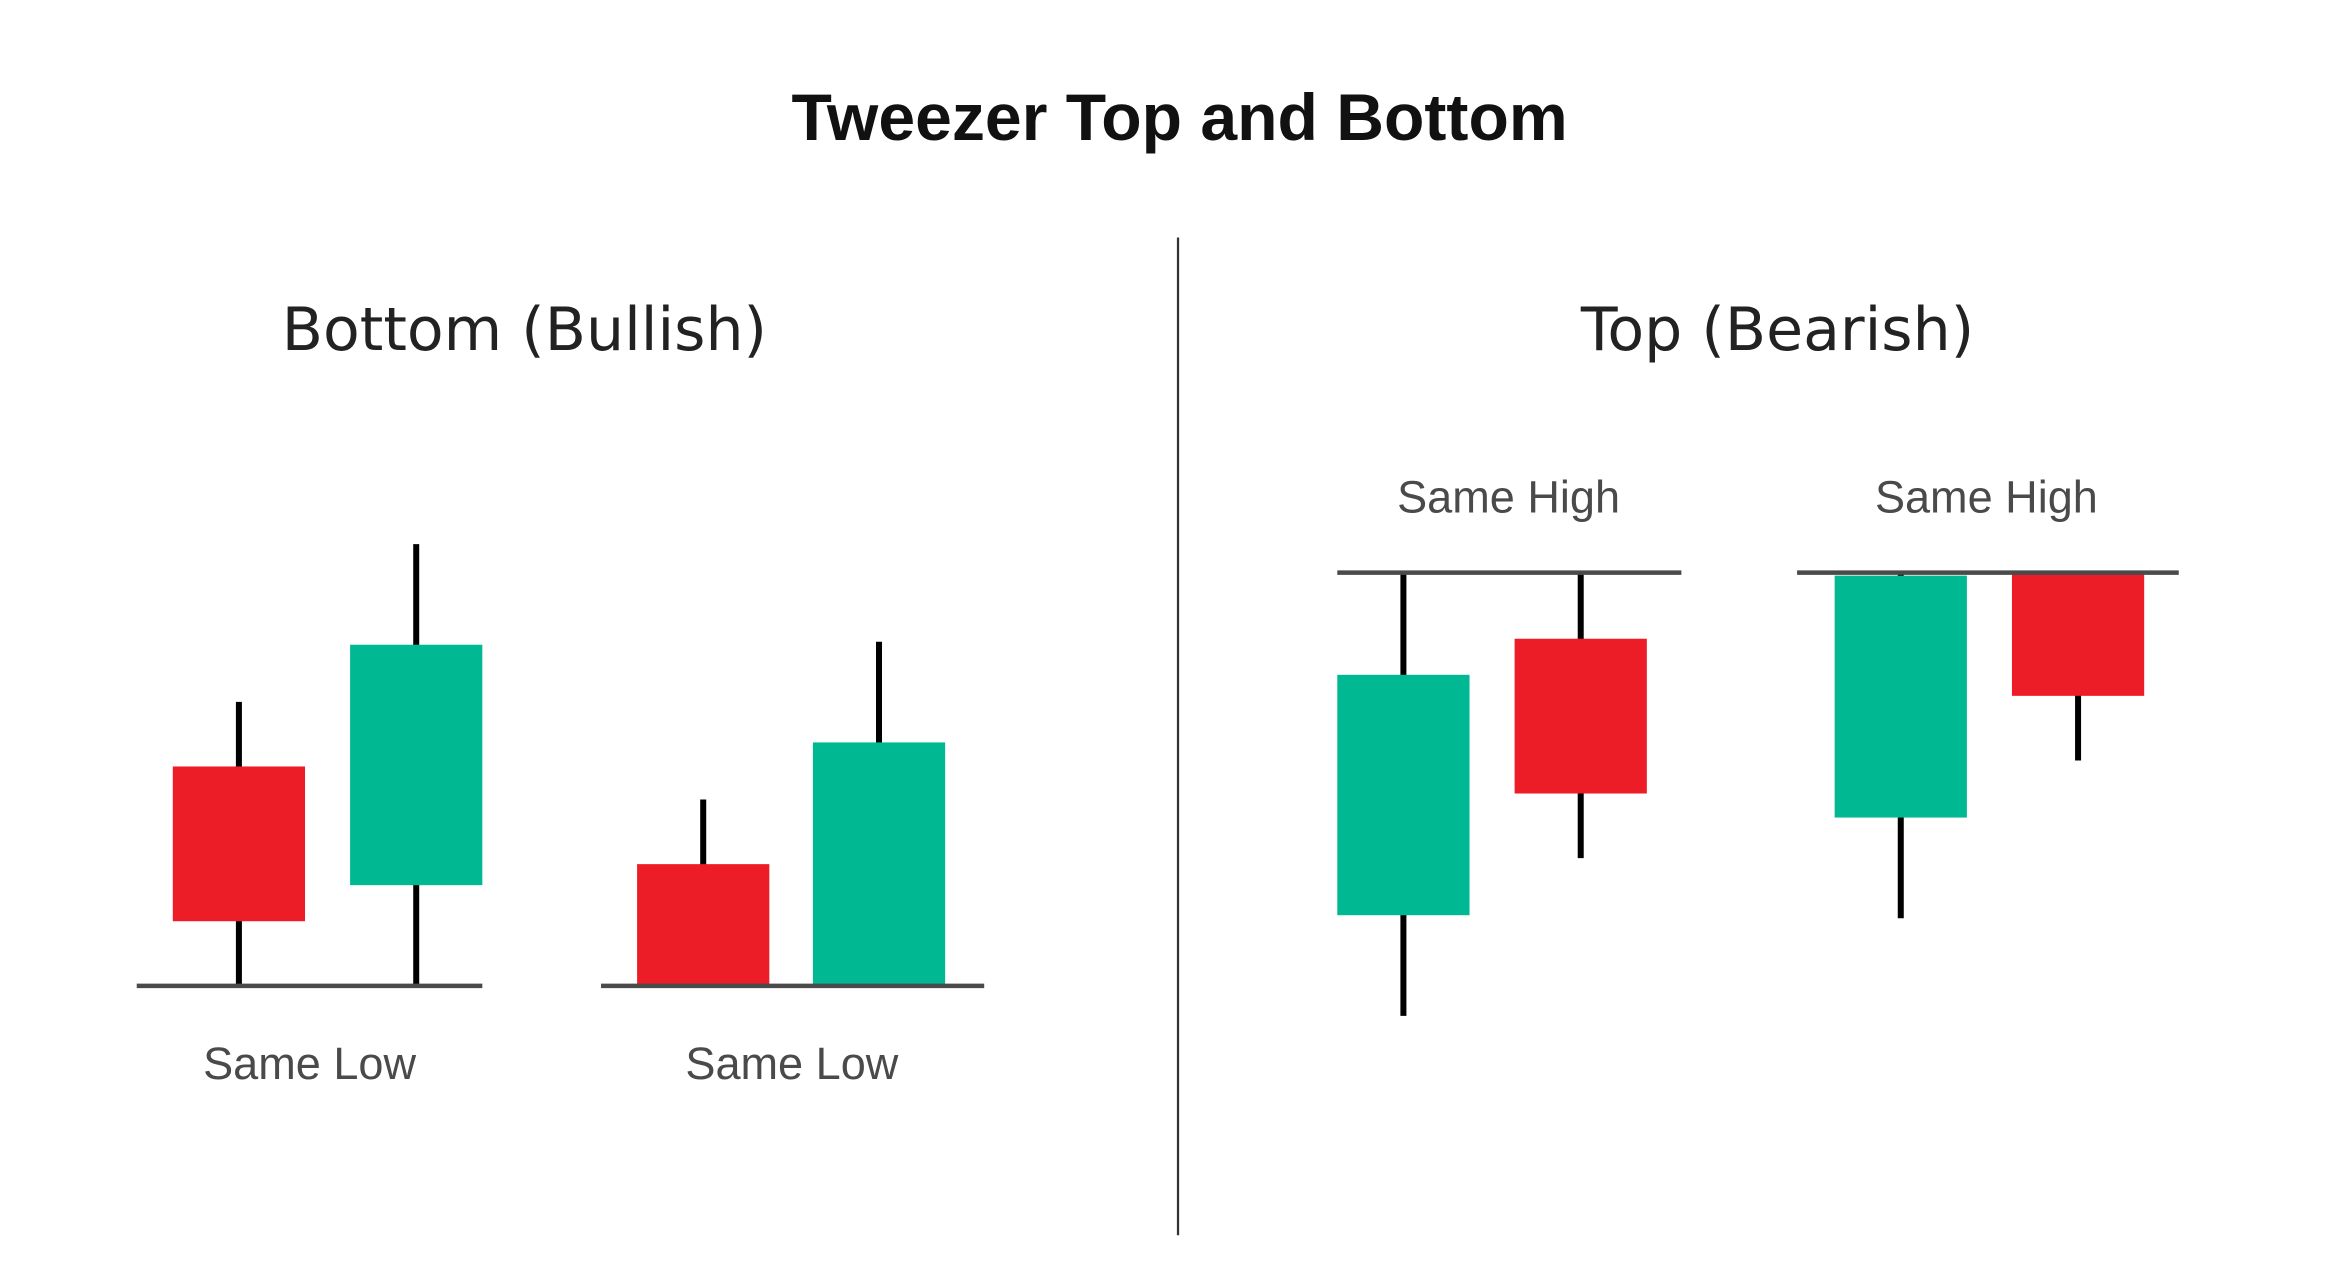 The width and height of the screenshot is (2329, 1288). What do you see at coordinates (1777, 330) in the screenshot?
I see `panel-title-top: Top (Bearish)` at bounding box center [1777, 330].